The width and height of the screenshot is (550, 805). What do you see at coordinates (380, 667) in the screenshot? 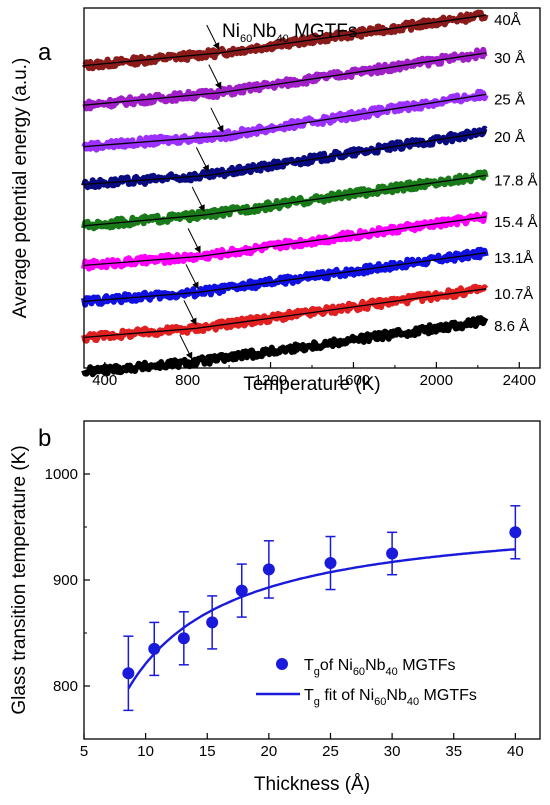
I see `legend-label-points: Tgof Ni60Nb40 MGTFs` at bounding box center [380, 667].